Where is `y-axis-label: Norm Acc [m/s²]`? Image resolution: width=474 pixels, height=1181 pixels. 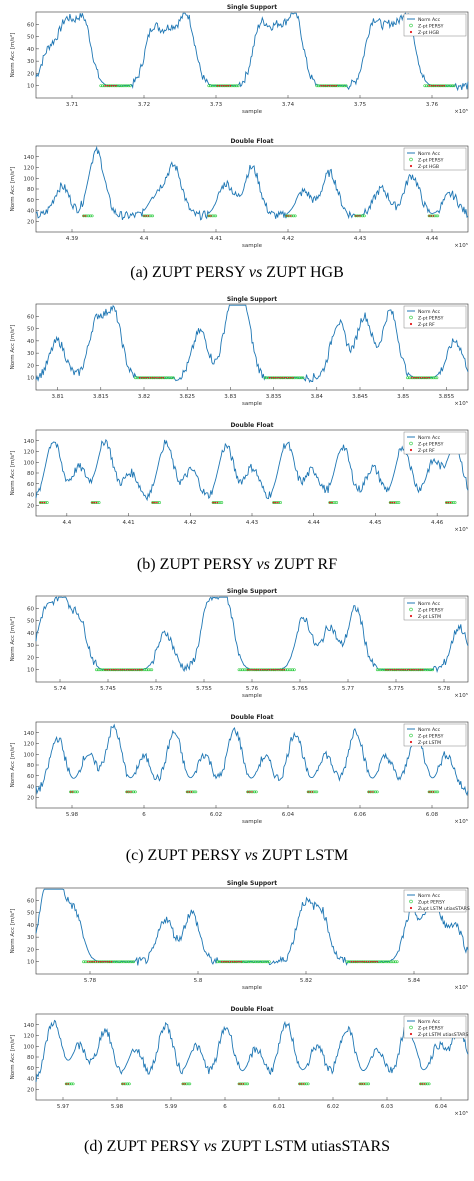 y-axis-label: Norm Acc [m/s²] is located at coordinates (12, 55).